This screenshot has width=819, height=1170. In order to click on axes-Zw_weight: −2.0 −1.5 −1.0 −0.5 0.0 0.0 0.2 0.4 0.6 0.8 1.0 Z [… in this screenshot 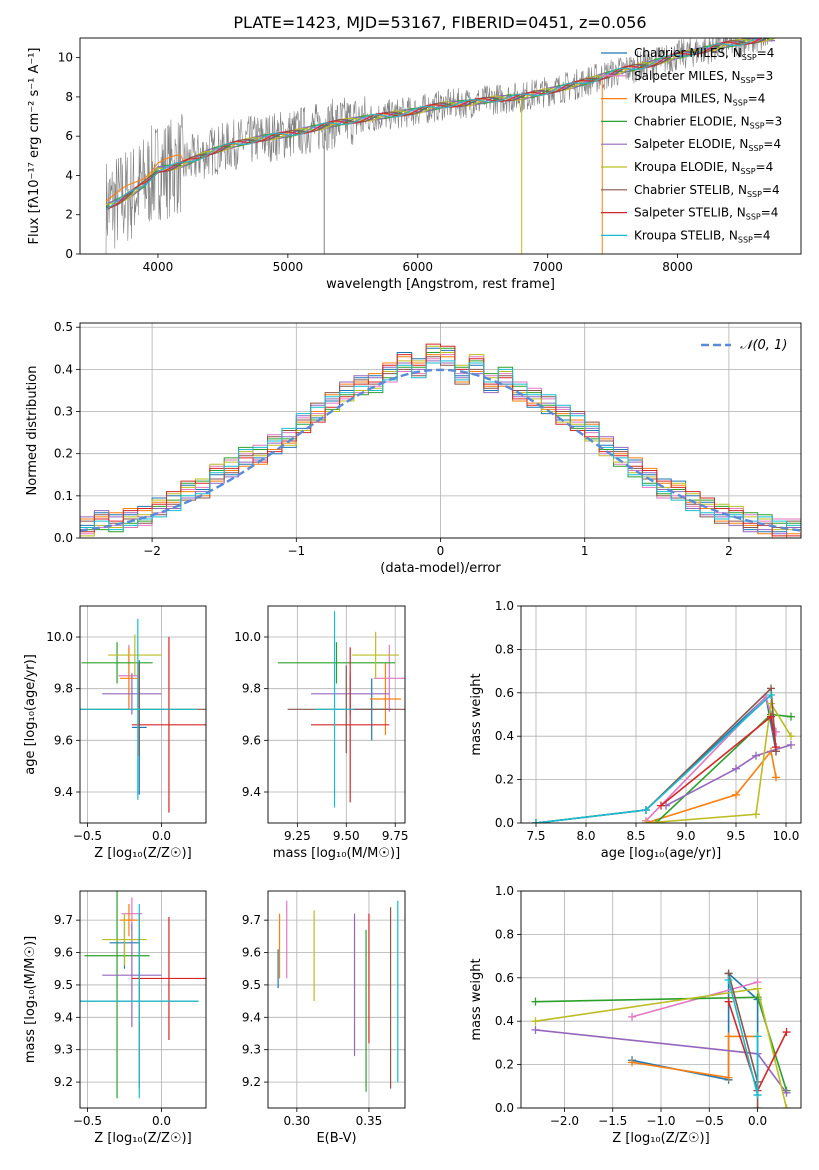, I will do `click(635, 1015)`.